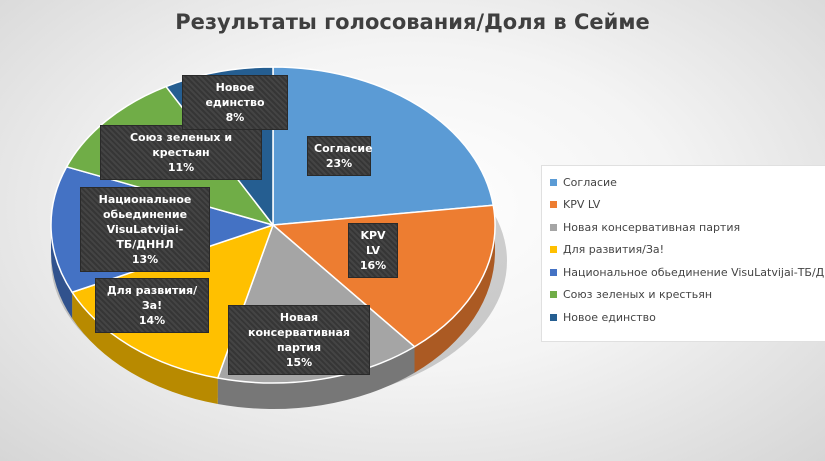 This screenshot has height=461, width=825. I want to click on data-label: Для развития/За! 14%, so click(152, 305).